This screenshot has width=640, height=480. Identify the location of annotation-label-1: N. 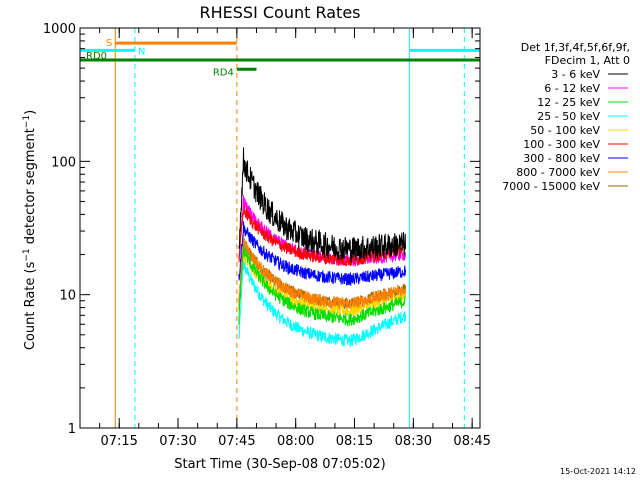
(141, 51).